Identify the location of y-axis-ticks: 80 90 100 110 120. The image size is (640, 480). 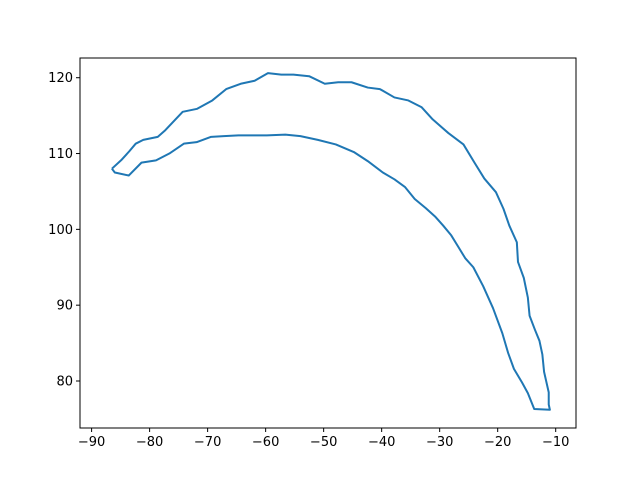
(64, 230).